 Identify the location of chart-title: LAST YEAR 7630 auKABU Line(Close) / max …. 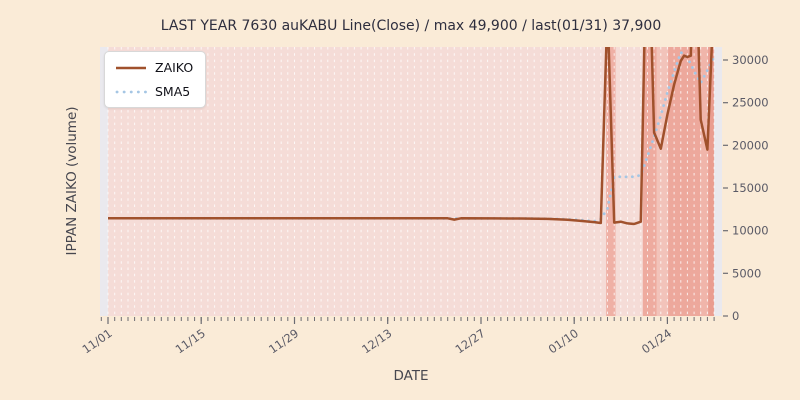
(411, 26).